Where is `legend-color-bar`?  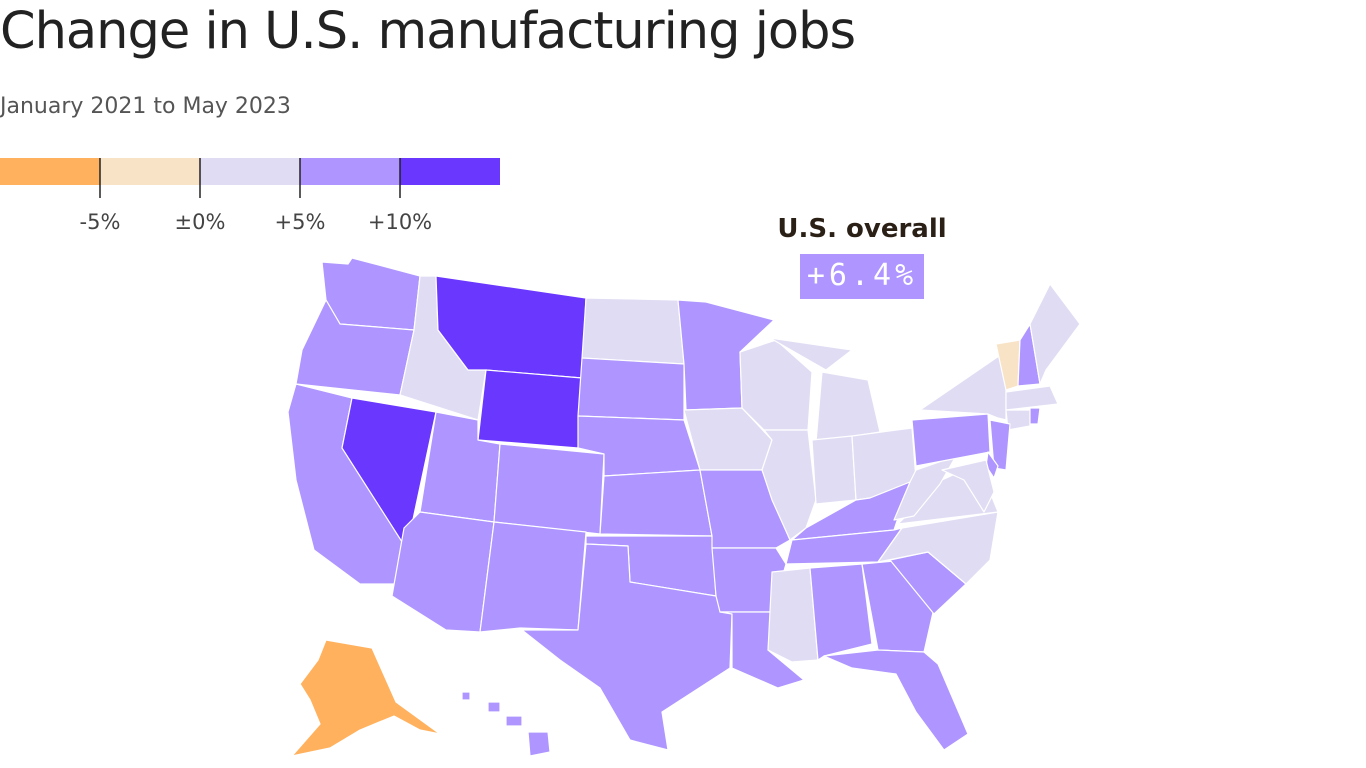 legend-color-bar is located at coordinates (250, 178).